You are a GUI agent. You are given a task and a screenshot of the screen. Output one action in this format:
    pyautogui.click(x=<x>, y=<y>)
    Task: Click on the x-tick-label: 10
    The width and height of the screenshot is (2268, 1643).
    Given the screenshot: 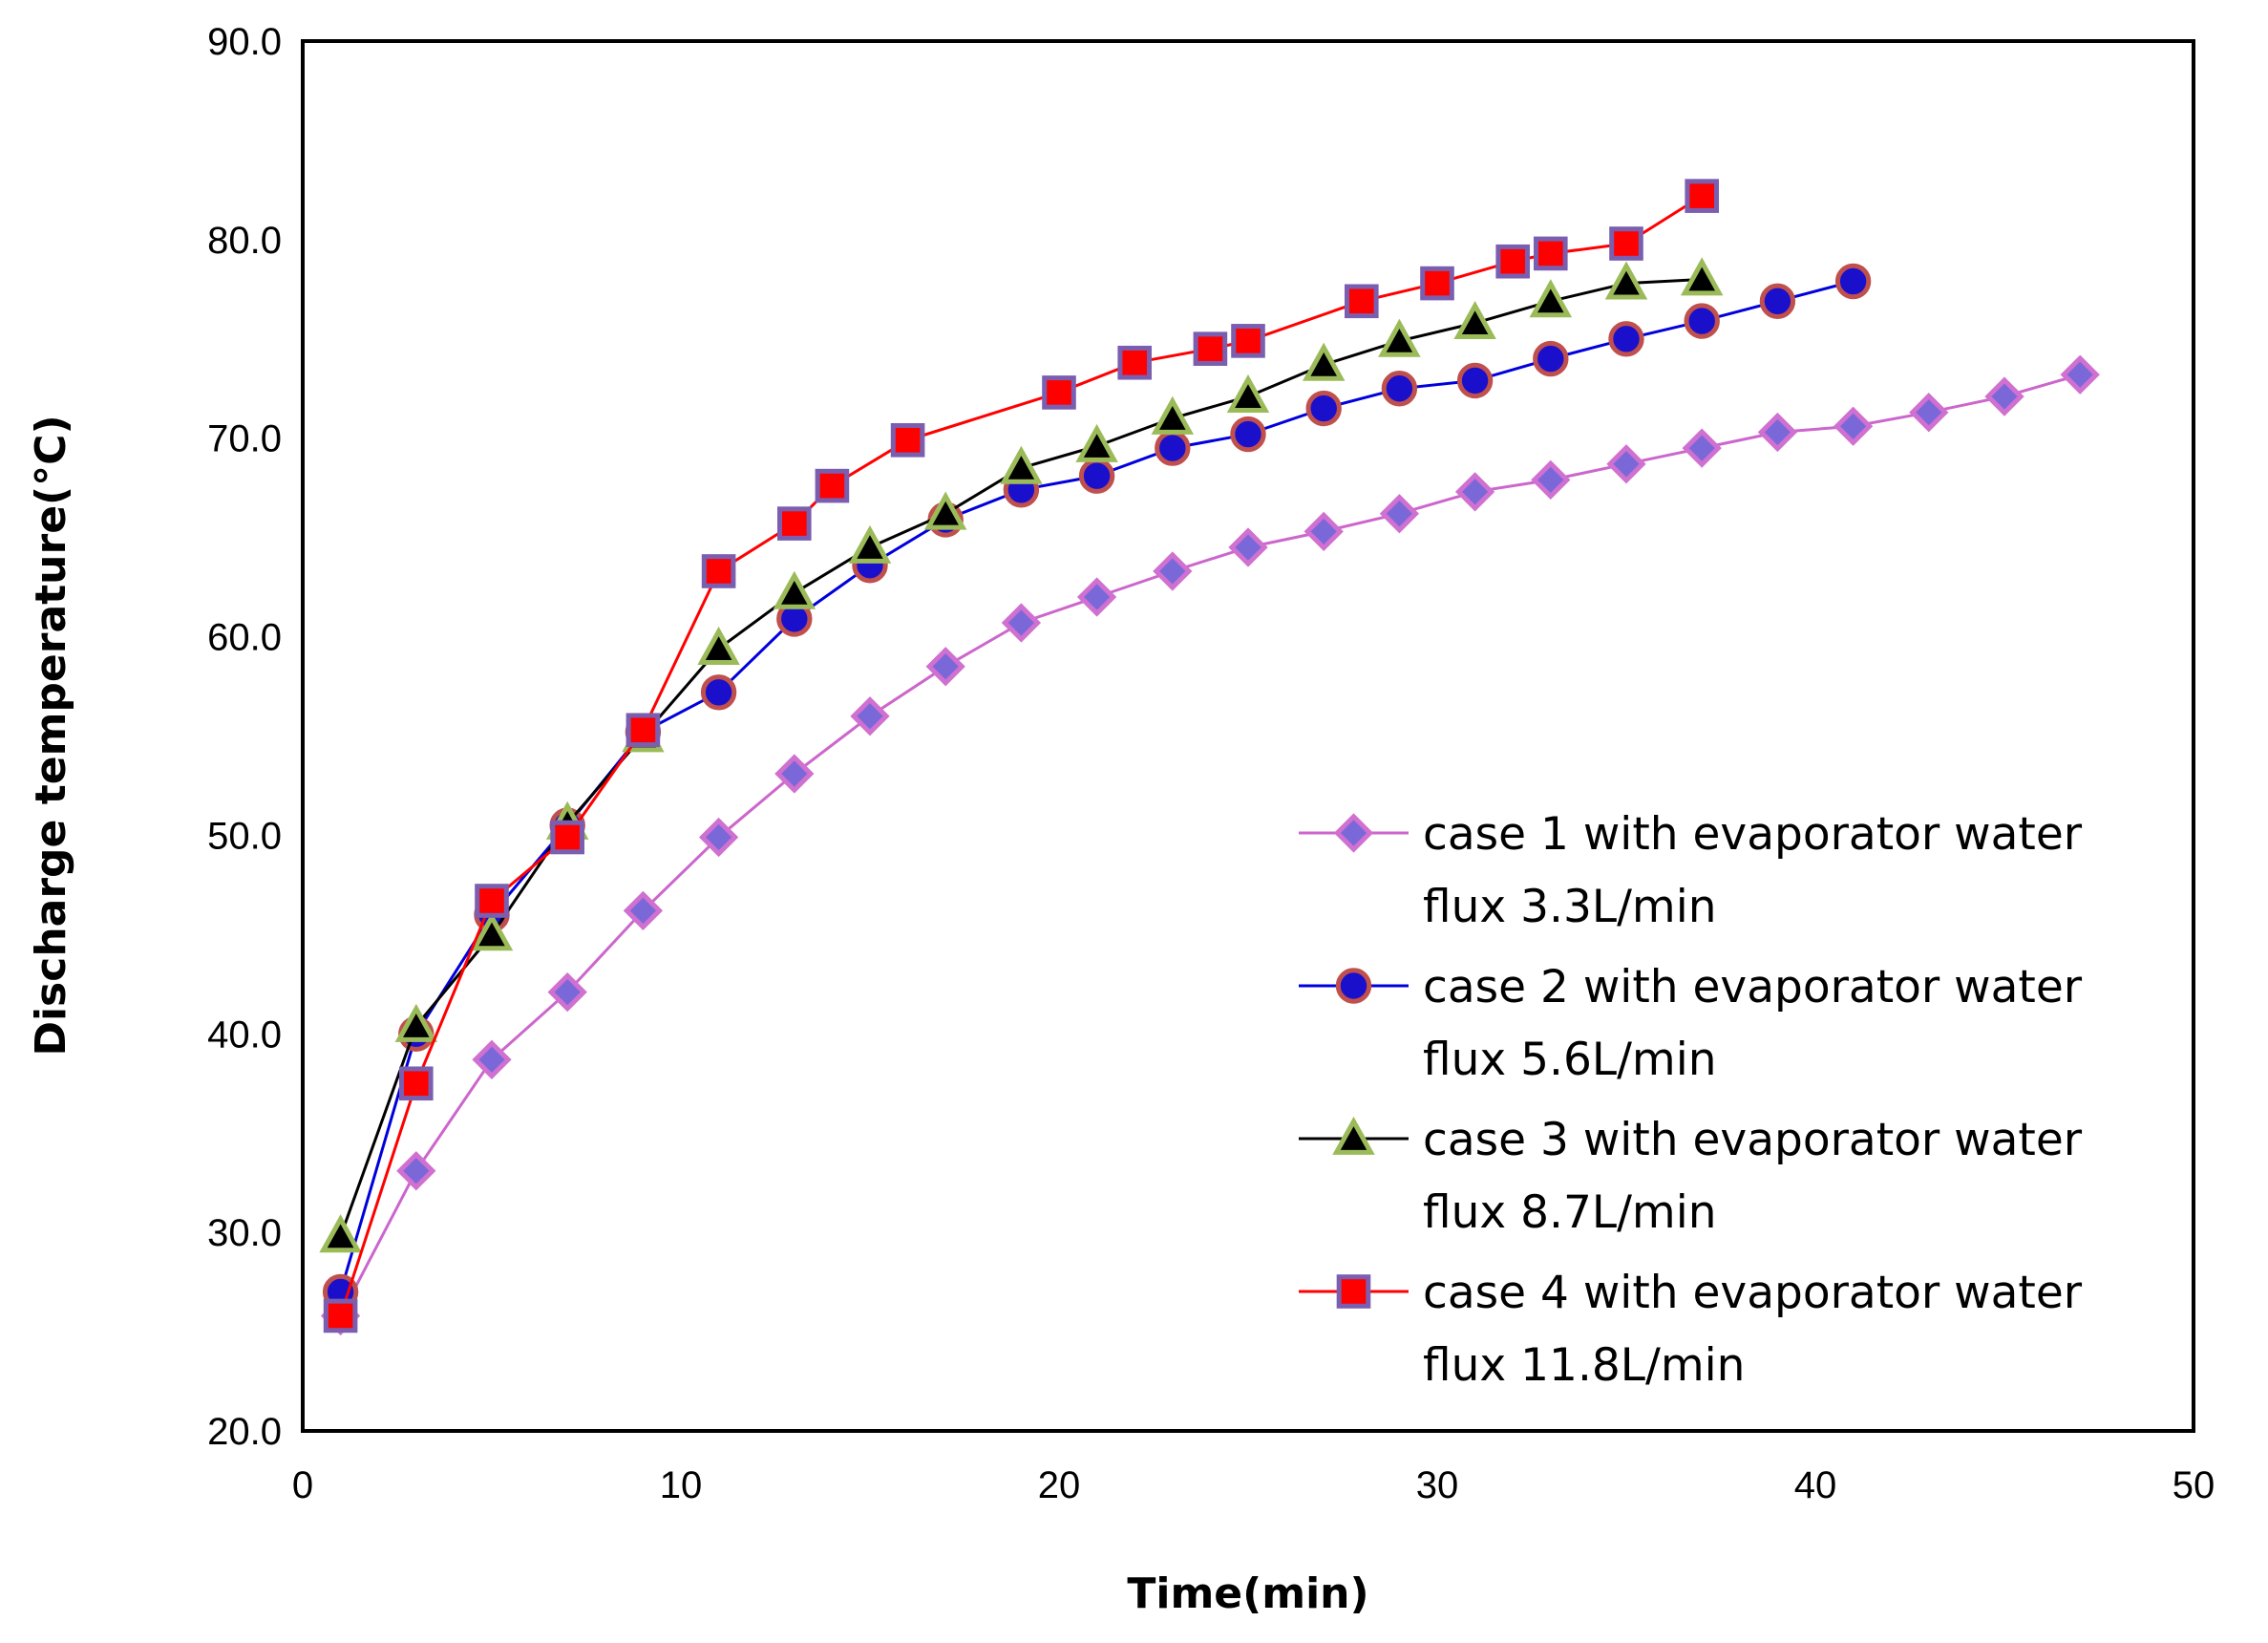 What is the action you would take?
    pyautogui.click(x=681, y=1485)
    